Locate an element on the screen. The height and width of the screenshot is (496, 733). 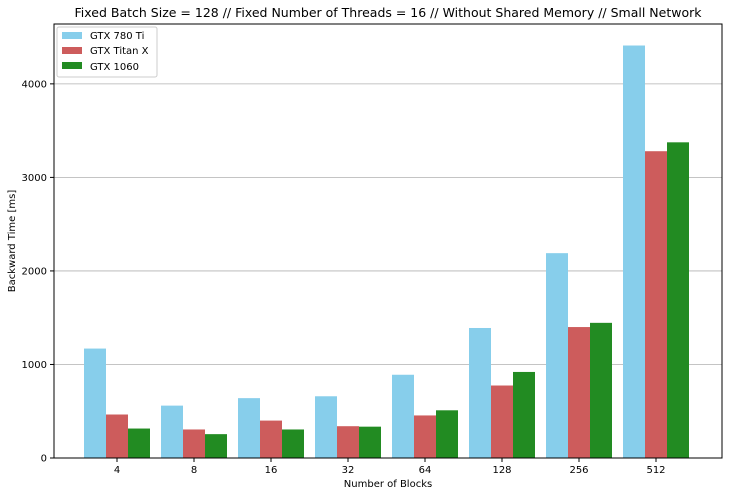
x-tick-label: 4 is located at coordinates (117, 470).